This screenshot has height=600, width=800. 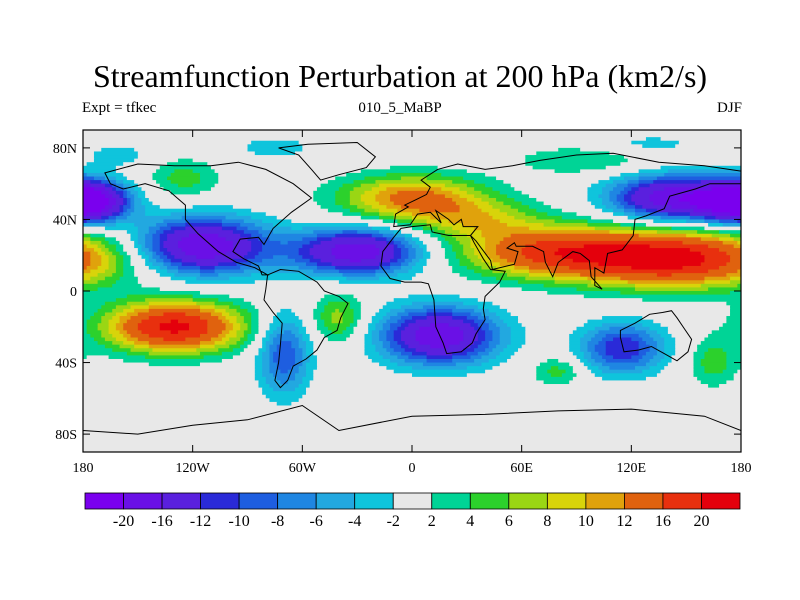 What do you see at coordinates (143, 501) in the screenshot?
I see `colorbar-box` at bounding box center [143, 501].